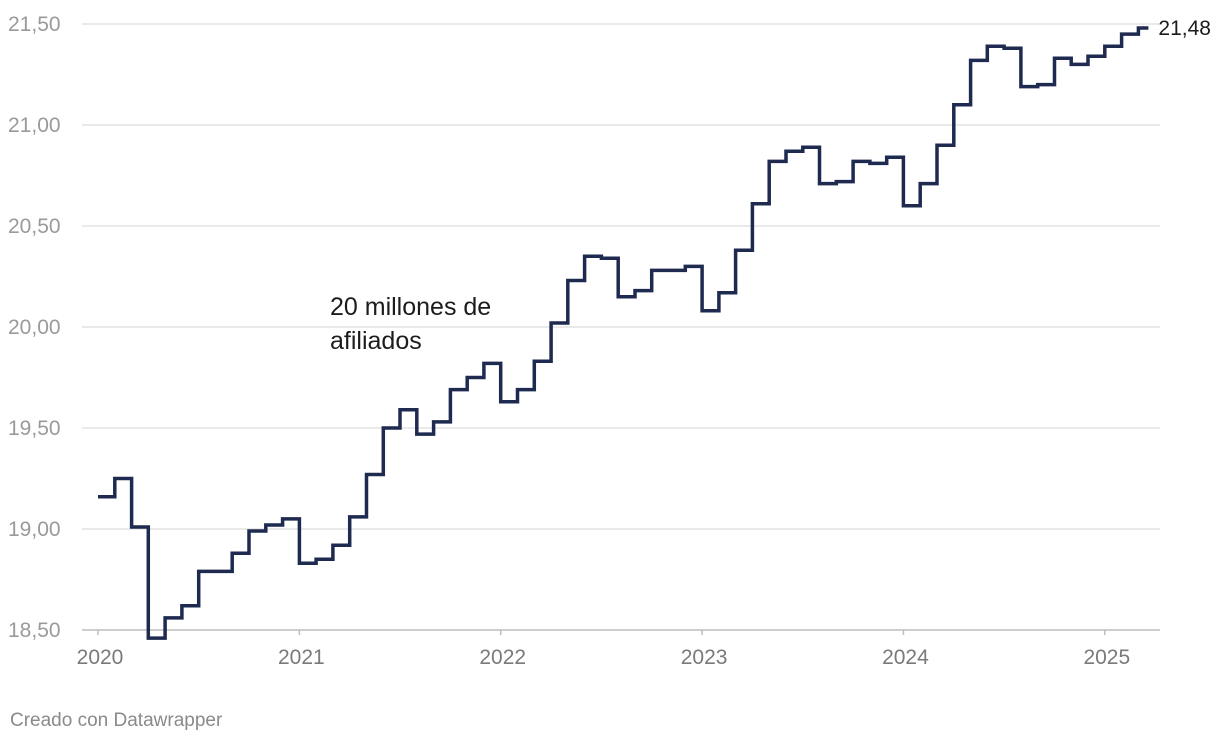 This screenshot has height=746, width=1220. I want to click on x-tick-label: 2023, so click(704, 657).